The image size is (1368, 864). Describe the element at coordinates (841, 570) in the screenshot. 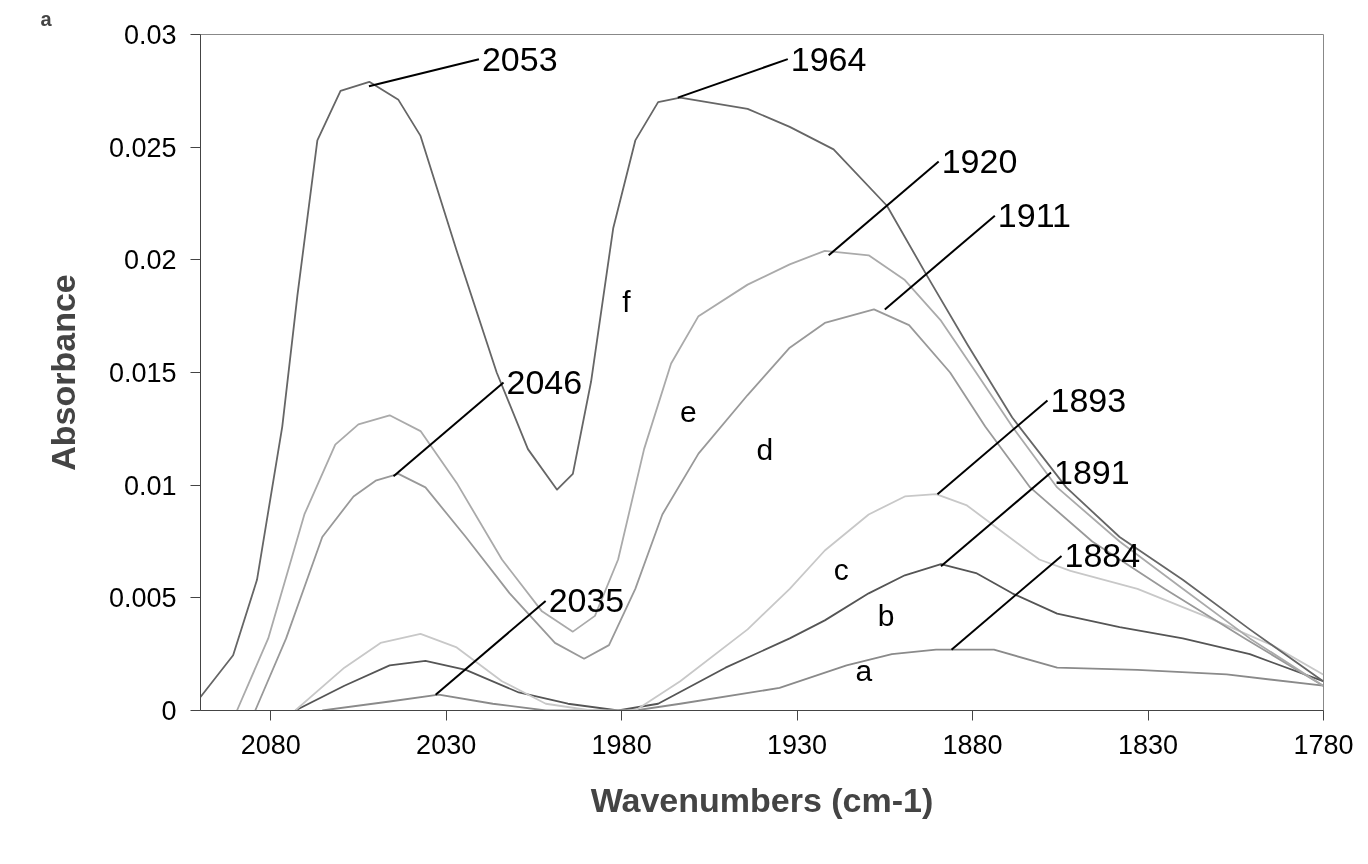

I see `series-label: c` at that location.